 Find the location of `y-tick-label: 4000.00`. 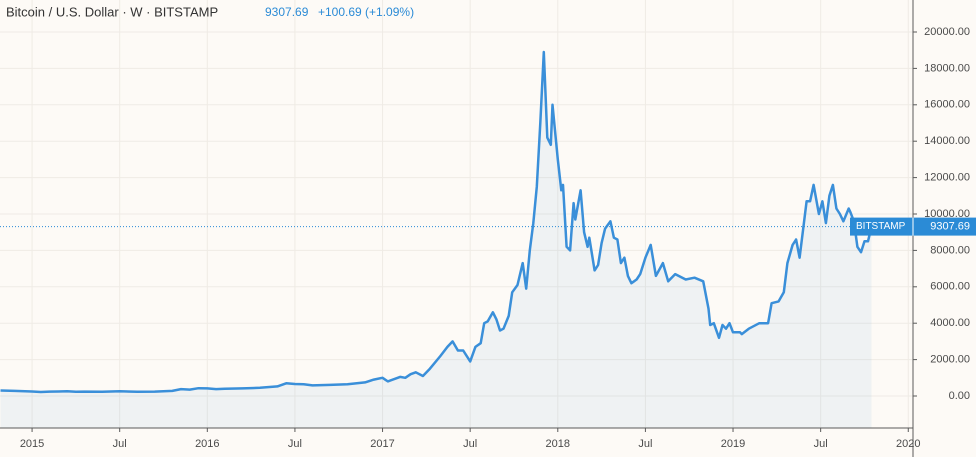

y-tick-label: 4000.00 is located at coordinates (950, 323).